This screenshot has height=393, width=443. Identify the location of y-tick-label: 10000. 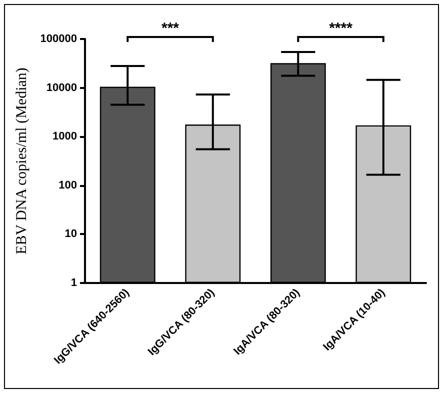
(61, 88).